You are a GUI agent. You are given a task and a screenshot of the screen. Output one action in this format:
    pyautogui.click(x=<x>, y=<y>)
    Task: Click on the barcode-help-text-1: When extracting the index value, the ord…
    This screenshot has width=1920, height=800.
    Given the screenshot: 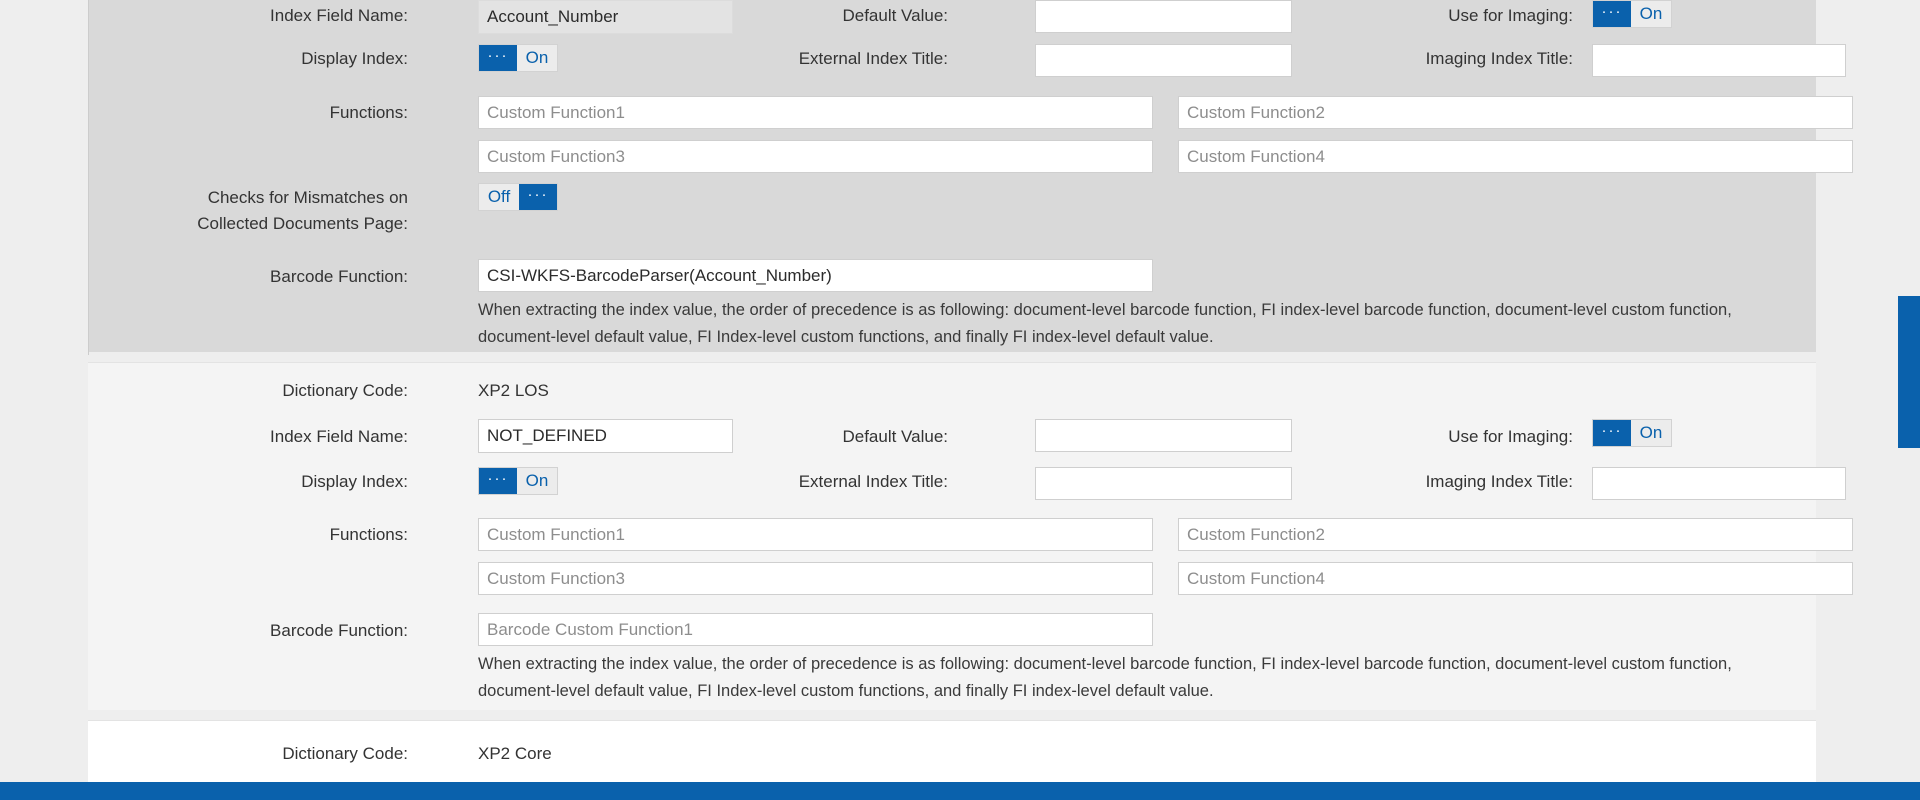 What is the action you would take?
    pyautogui.click(x=1178, y=324)
    